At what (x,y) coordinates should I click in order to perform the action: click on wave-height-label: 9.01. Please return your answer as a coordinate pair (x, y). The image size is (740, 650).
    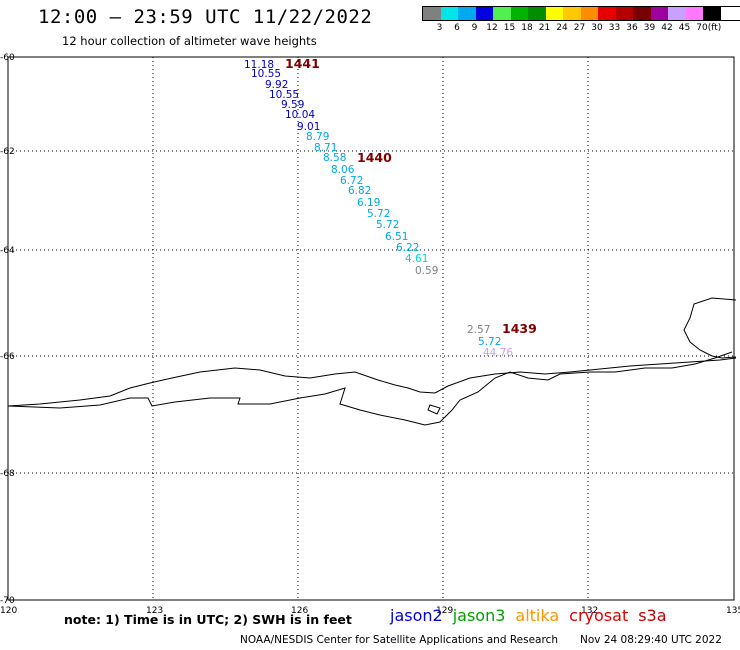
    Looking at the image, I should click on (308, 127).